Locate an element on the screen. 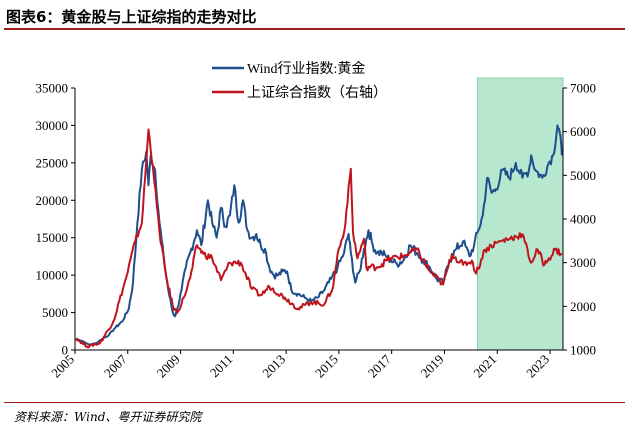 Image resolution: width=629 pixels, height=431 pixels. highlight-band is located at coordinates (520, 214).